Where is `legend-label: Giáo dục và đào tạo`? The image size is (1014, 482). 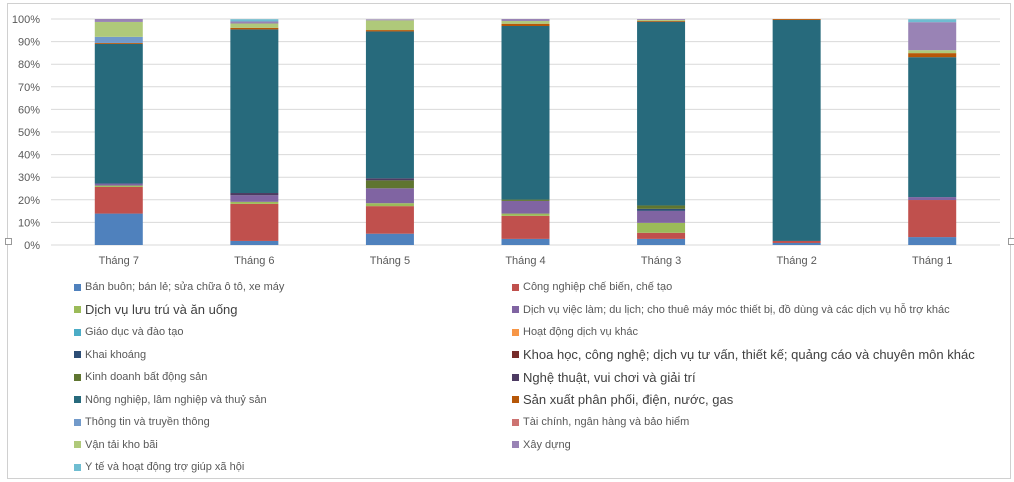
legend-label: Giáo dục và đào tạo is located at coordinates (134, 332).